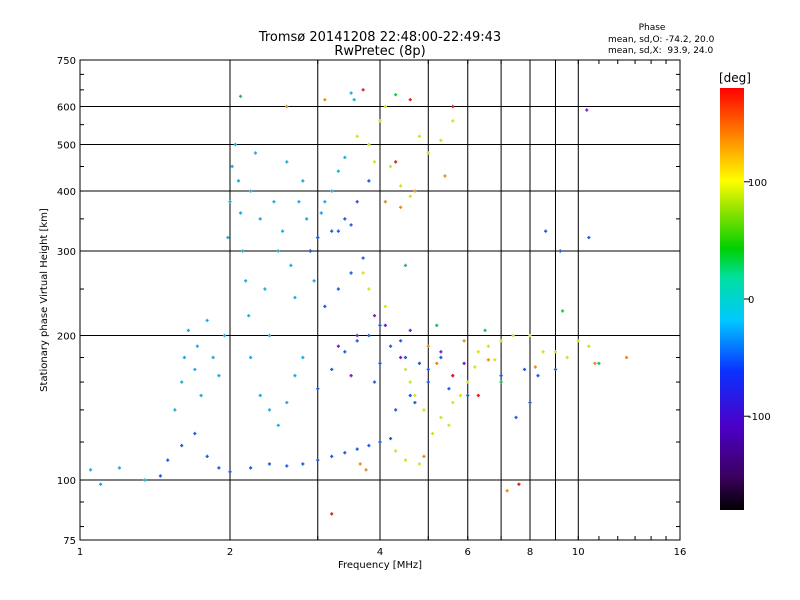 This screenshot has width=800, height=600. Describe the element at coordinates (66, 146) in the screenshot. I see `y-tick-label: 500` at that location.